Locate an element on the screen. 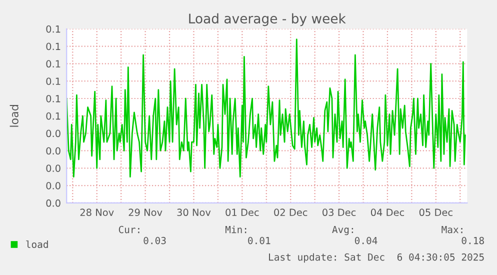  x-tick-label: 01 Dec is located at coordinates (242, 212).